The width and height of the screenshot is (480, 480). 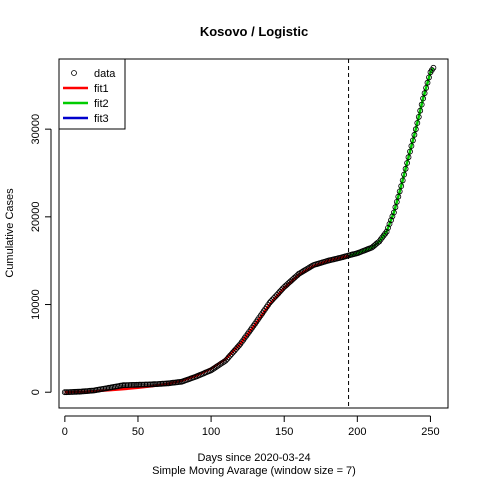 What do you see at coordinates (65, 432) in the screenshot?
I see `x-tick-label: 0` at bounding box center [65, 432].